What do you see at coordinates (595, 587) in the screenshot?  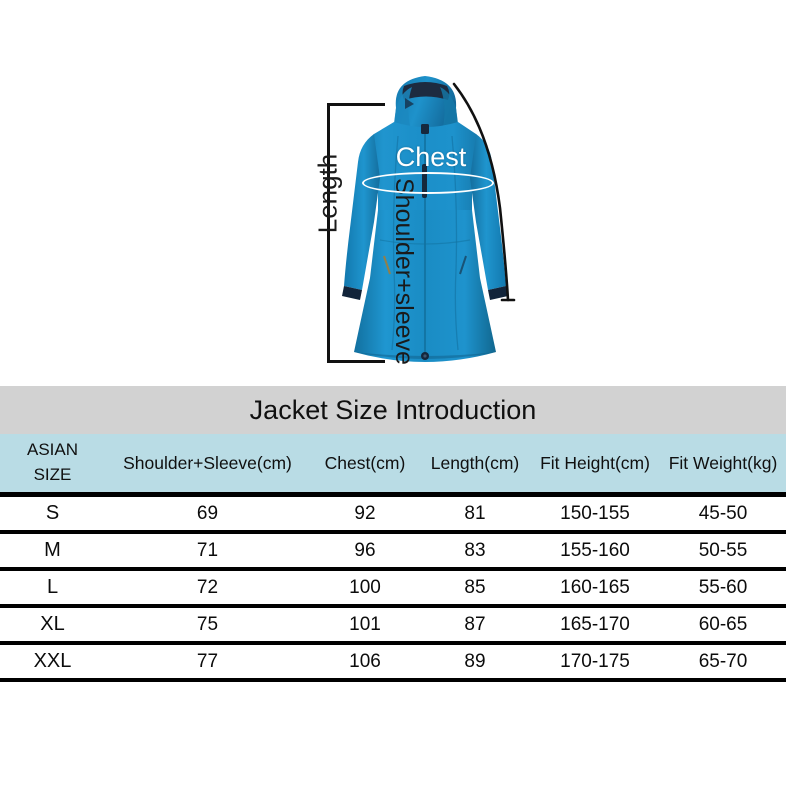 I see `cell-fit-height: 160-165` at bounding box center [595, 587].